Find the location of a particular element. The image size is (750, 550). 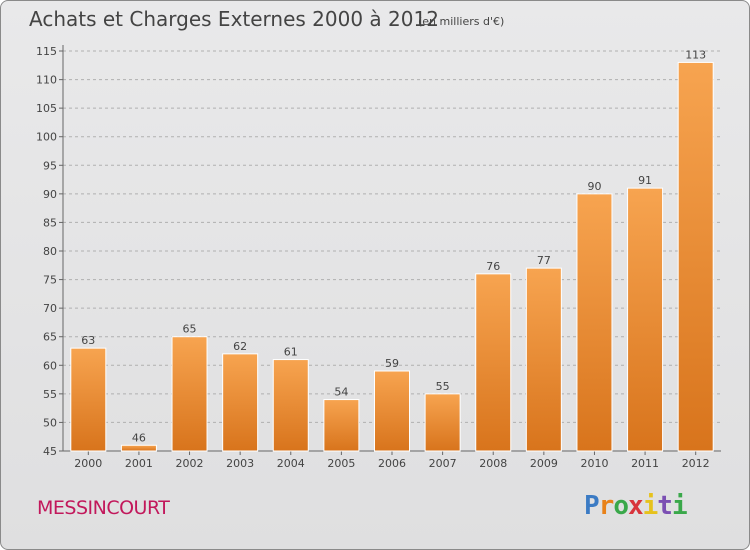

y-tick-label: 85 is located at coordinates (50, 222).